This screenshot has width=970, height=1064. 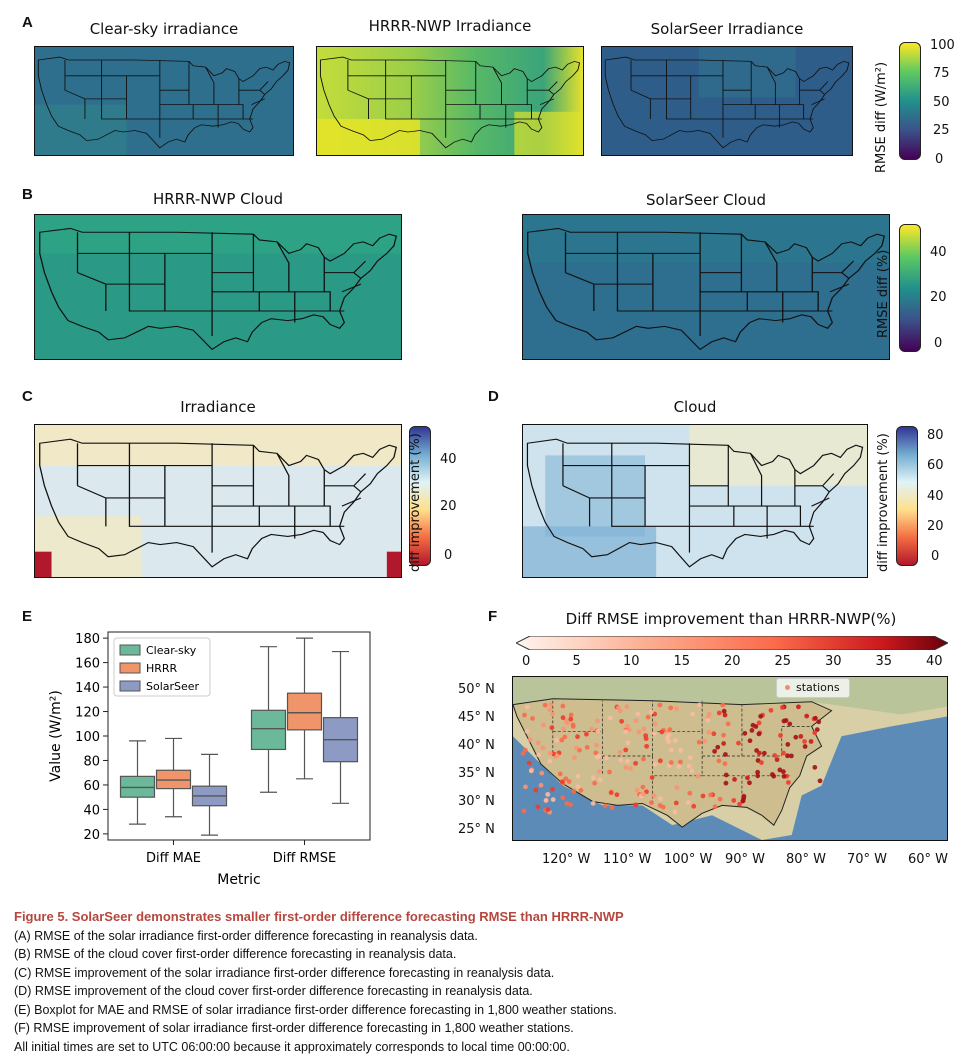 What do you see at coordinates (935, 526) in the screenshot?
I see `colorbar-d-tick: 20` at bounding box center [935, 526].